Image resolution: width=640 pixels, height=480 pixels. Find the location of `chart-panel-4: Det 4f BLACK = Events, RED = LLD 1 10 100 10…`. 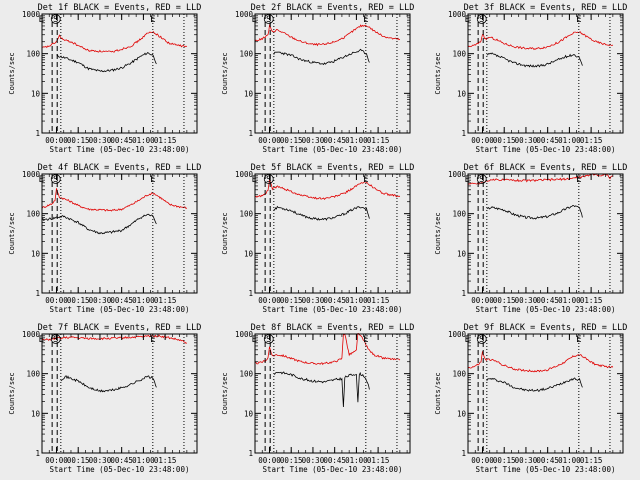

chart-panel-4: Det 4f BLACK = Events, RED = LLD 1 10 100 10… is located at coordinates (104, 238).